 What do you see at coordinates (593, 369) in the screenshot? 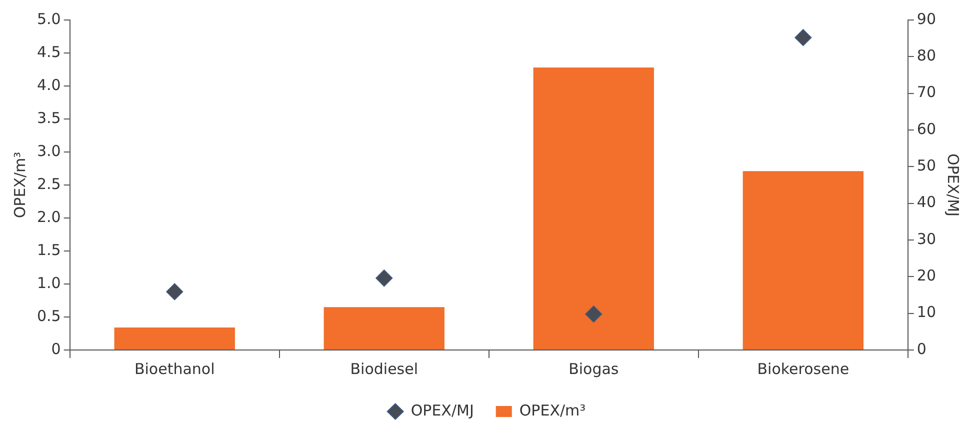
I see `x-tick-label: Biogas` at bounding box center [593, 369].